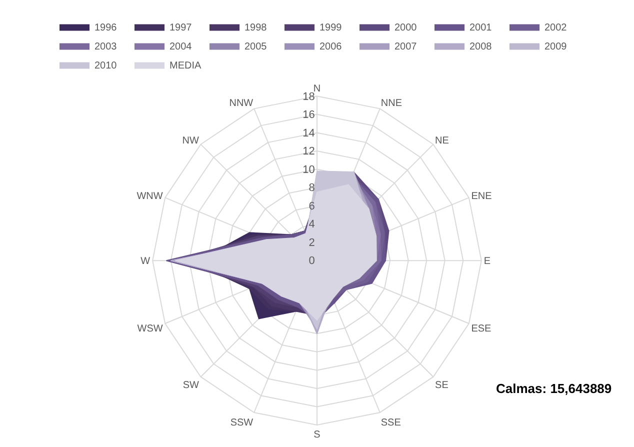 The height and width of the screenshot is (447, 634). Describe the element at coordinates (145, 262) in the screenshot. I see `spoke-label: W` at that location.